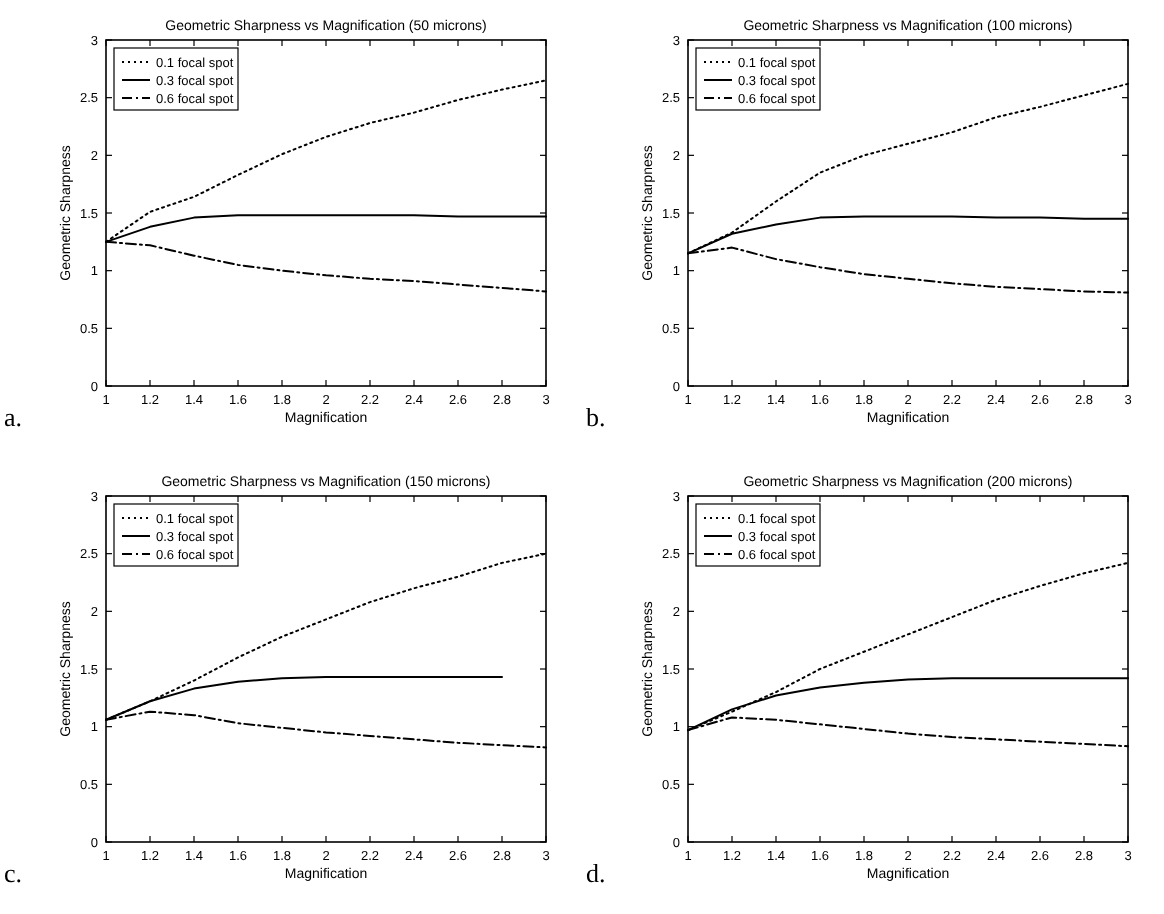  I want to click on text: a., so click(13, 417).